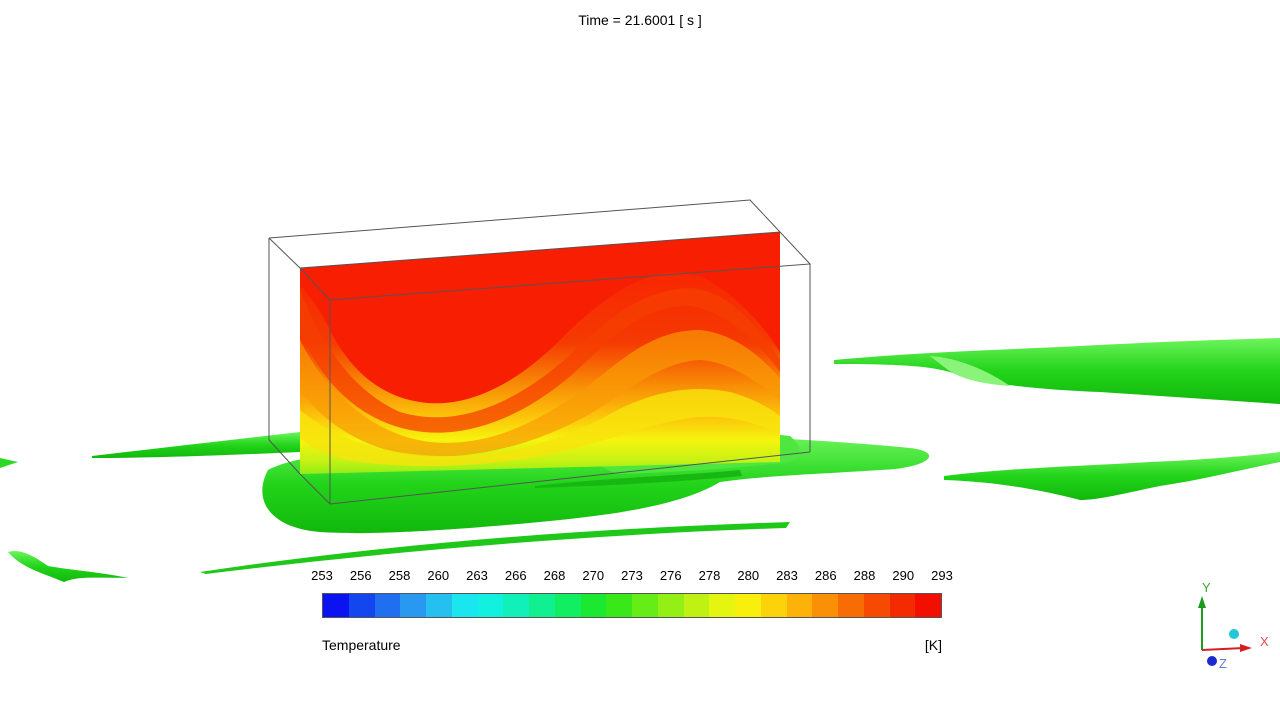  What do you see at coordinates (322, 575) in the screenshot?
I see `legend-tick-label: 253` at bounding box center [322, 575].